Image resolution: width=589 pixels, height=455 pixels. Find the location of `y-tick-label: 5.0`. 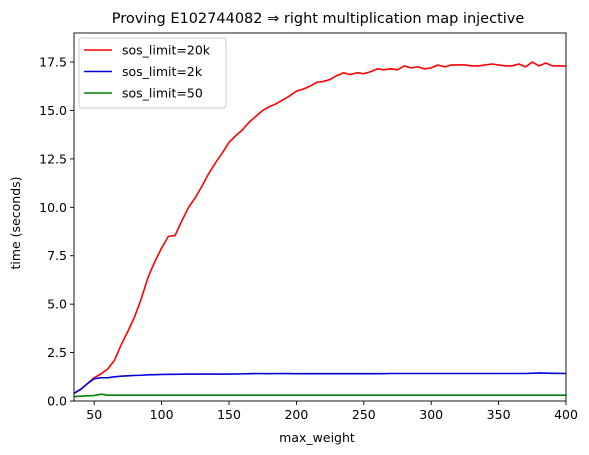

y-tick-label: 5.0 is located at coordinates (57, 304).